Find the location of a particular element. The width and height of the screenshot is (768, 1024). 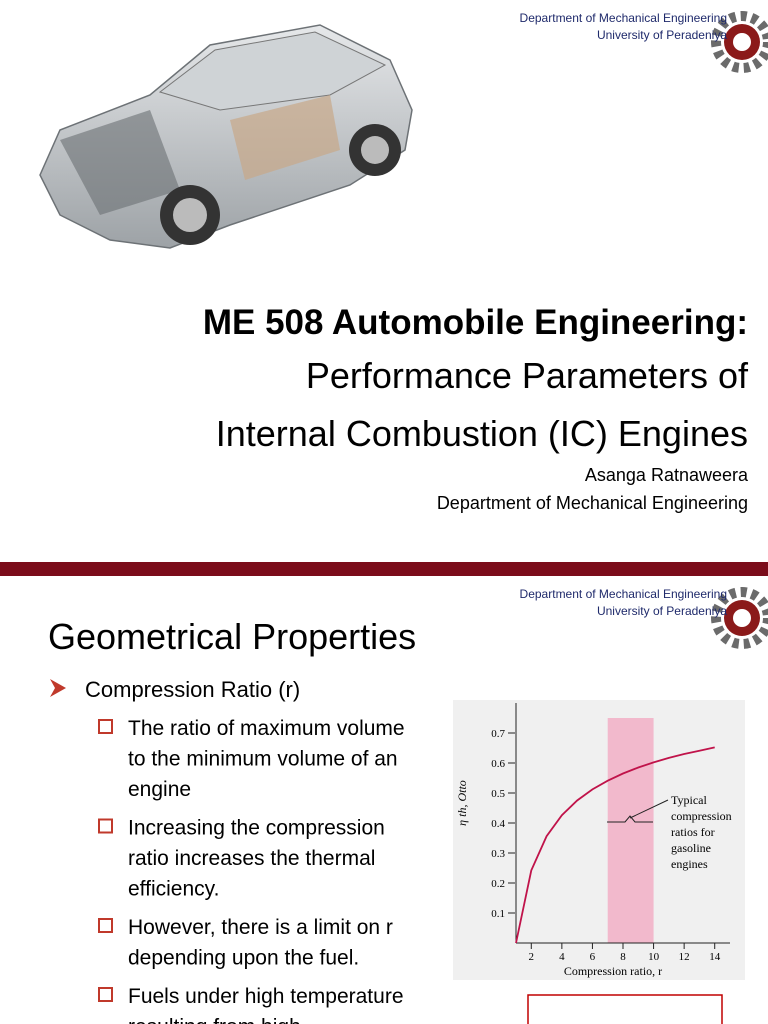

bullet-text: depending upon the fuel. is located at coordinates (243, 958).